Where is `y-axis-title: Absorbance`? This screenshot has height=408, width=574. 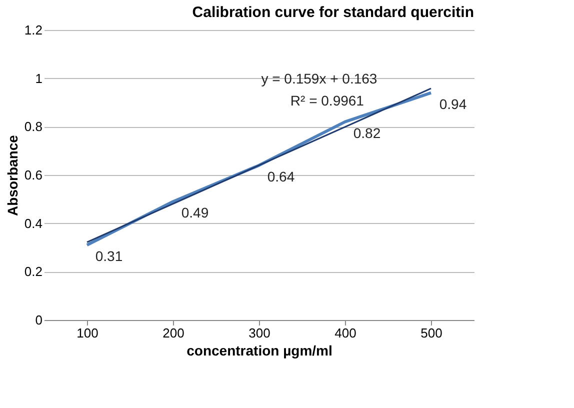
y-axis-title: Absorbance is located at coordinates (12, 175).